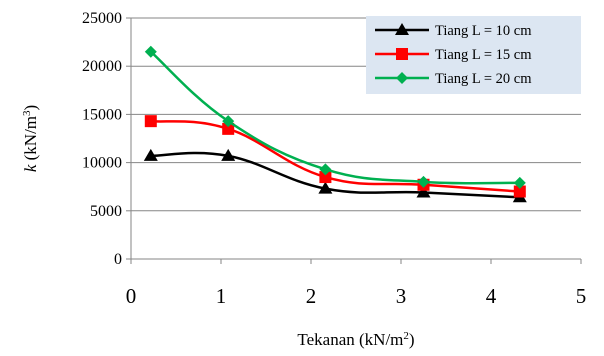 This screenshot has width=604, height=356. I want to click on x-axis-title: Tekanan (kN/m2), so click(355, 339).